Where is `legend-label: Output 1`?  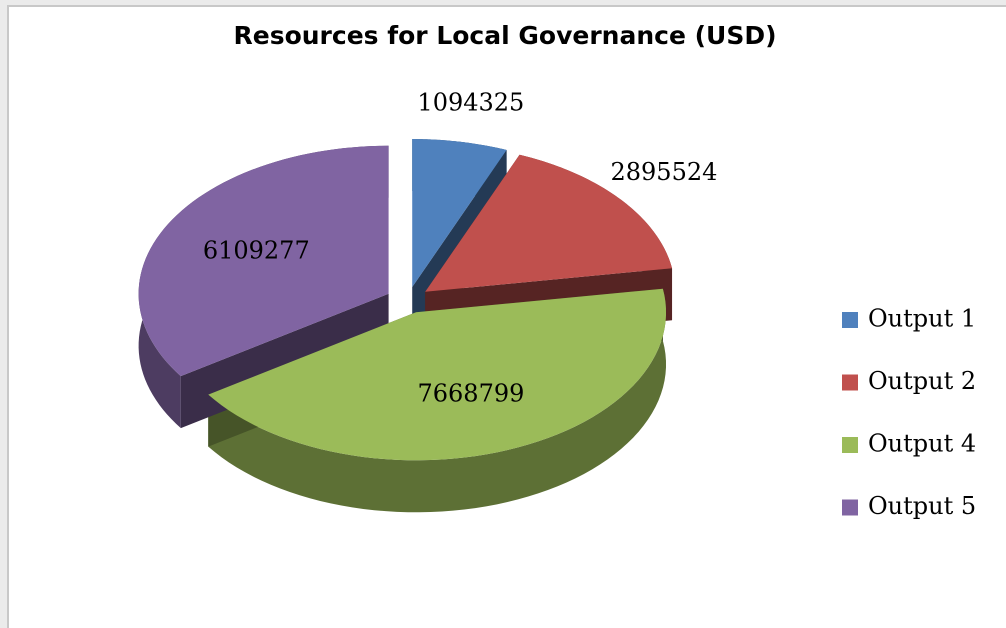 legend-label: Output 1 is located at coordinates (922, 319).